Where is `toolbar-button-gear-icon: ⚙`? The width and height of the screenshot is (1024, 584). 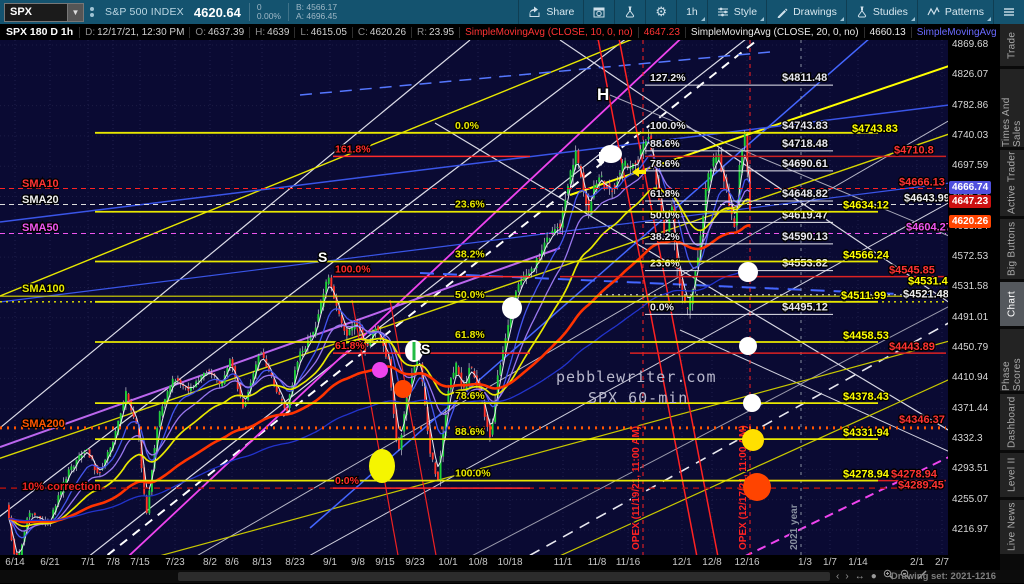
toolbar-button-gear-icon: ⚙ is located at coordinates (660, 12).